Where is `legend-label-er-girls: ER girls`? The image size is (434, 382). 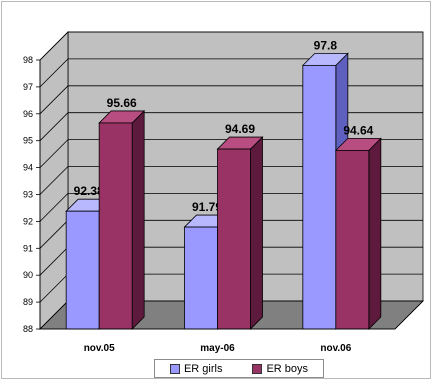
legend-label-er-girls: ER girls is located at coordinates (203, 368).